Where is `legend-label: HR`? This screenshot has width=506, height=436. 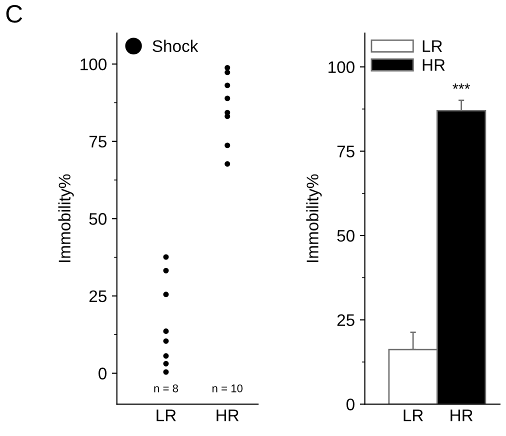
legend-label: HR is located at coordinates (433, 65).